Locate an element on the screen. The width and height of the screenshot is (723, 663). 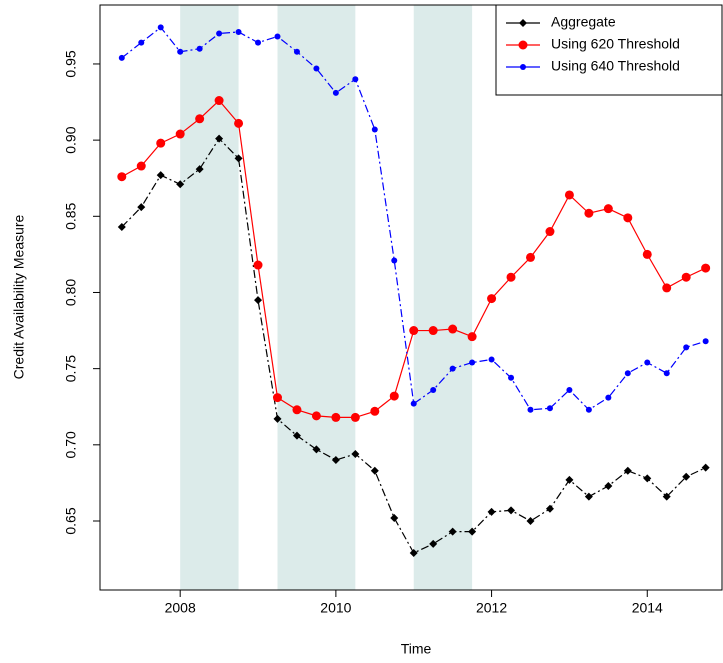
y-tick-label: 0.75 is located at coordinates (71, 368).